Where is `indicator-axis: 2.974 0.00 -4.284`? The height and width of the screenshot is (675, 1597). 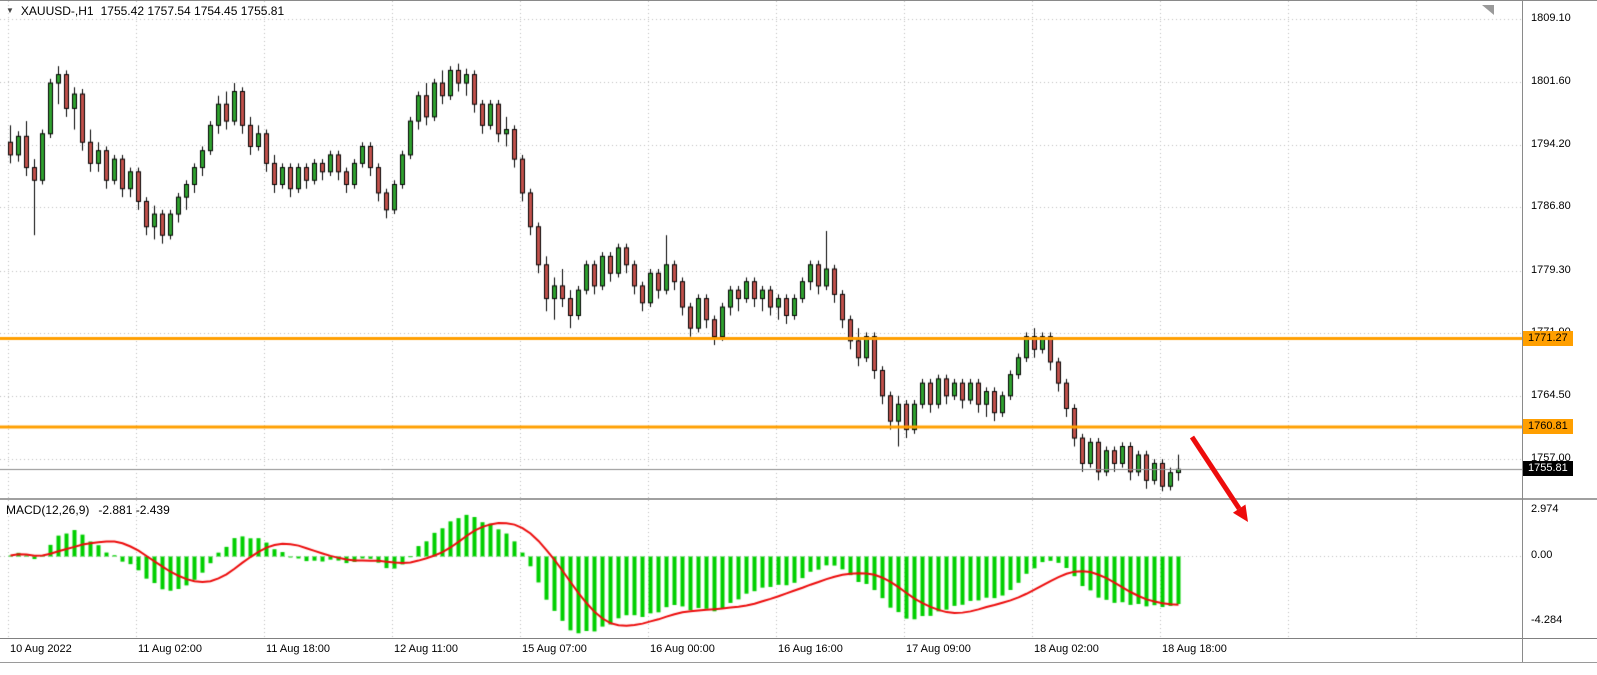 indicator-axis: 2.974 0.00 -4.284 is located at coordinates (1559, 569).